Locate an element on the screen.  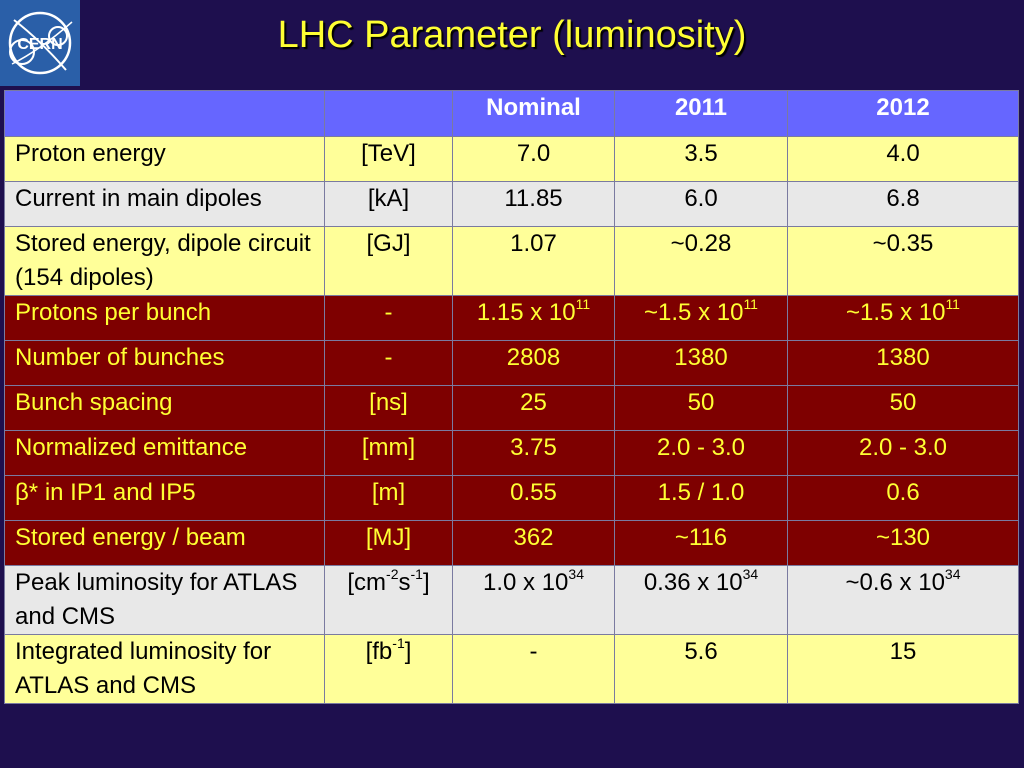
nominal-cell: 11.85 is located at coordinates (533, 204).